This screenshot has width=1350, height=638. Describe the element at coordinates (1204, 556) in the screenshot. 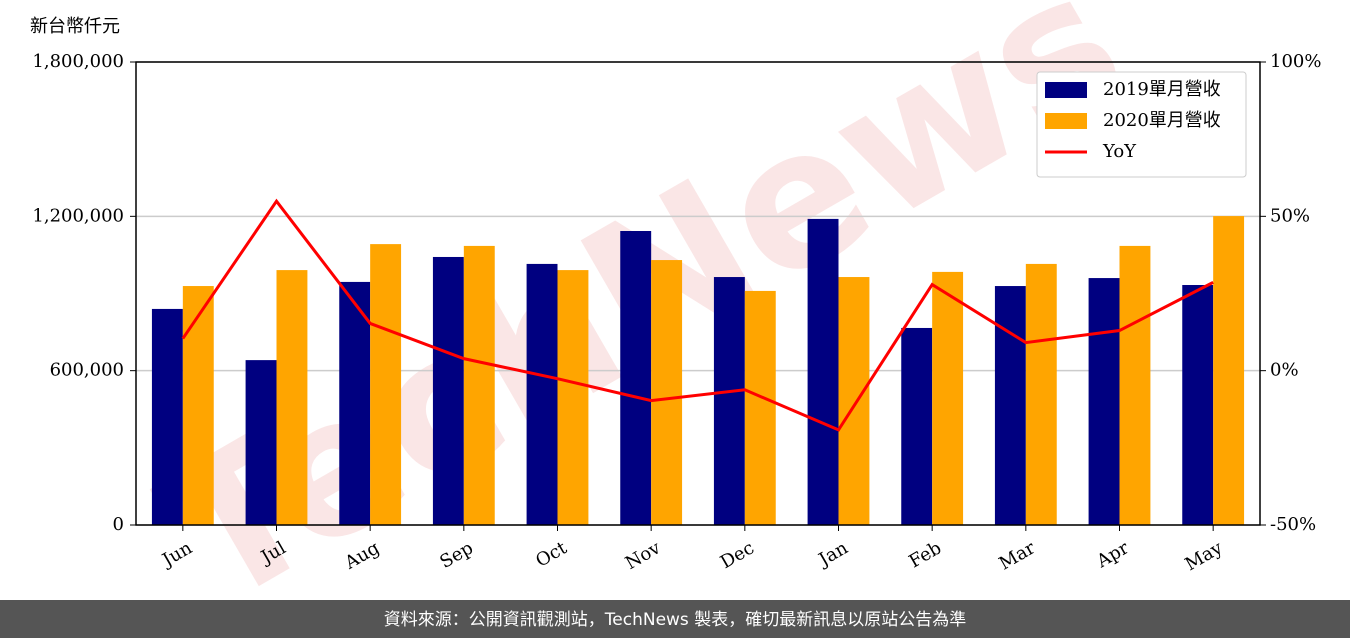

I see `x-tick-label: May` at that location.